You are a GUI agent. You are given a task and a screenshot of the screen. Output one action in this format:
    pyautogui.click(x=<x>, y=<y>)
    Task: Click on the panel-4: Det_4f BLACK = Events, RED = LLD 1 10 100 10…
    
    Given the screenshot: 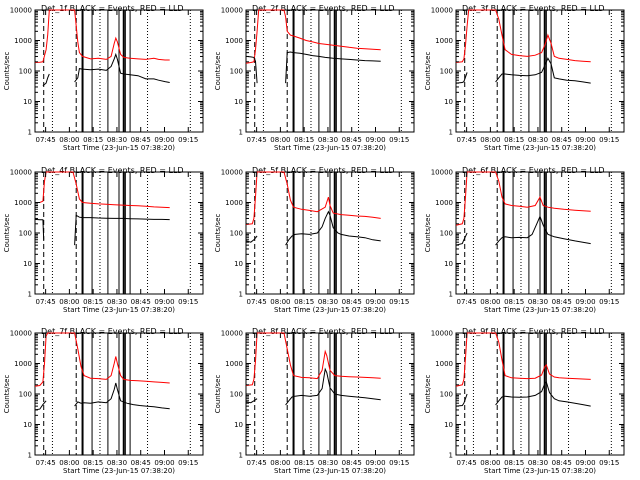 What is the action you would take?
    pyautogui.click(x=103, y=240)
    